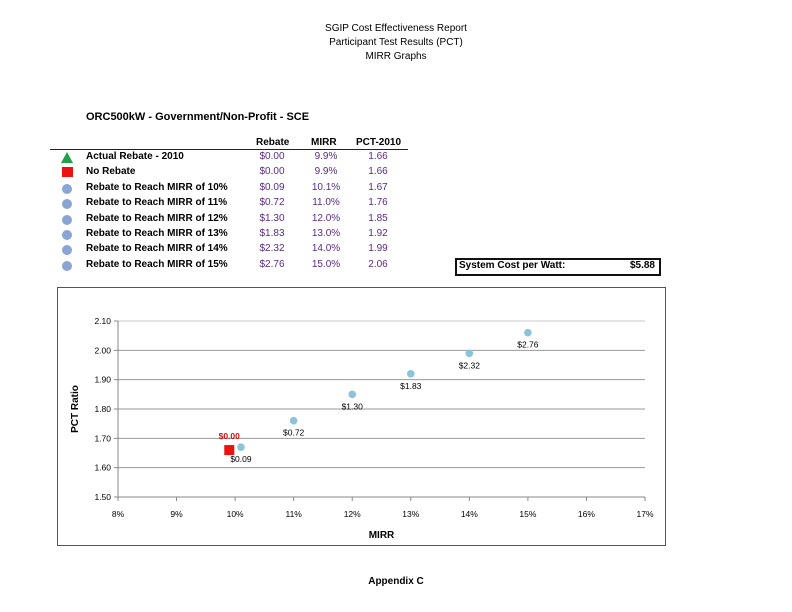 The image size is (792, 612). I want to click on column-header-rebate: Rebate, so click(273, 142).